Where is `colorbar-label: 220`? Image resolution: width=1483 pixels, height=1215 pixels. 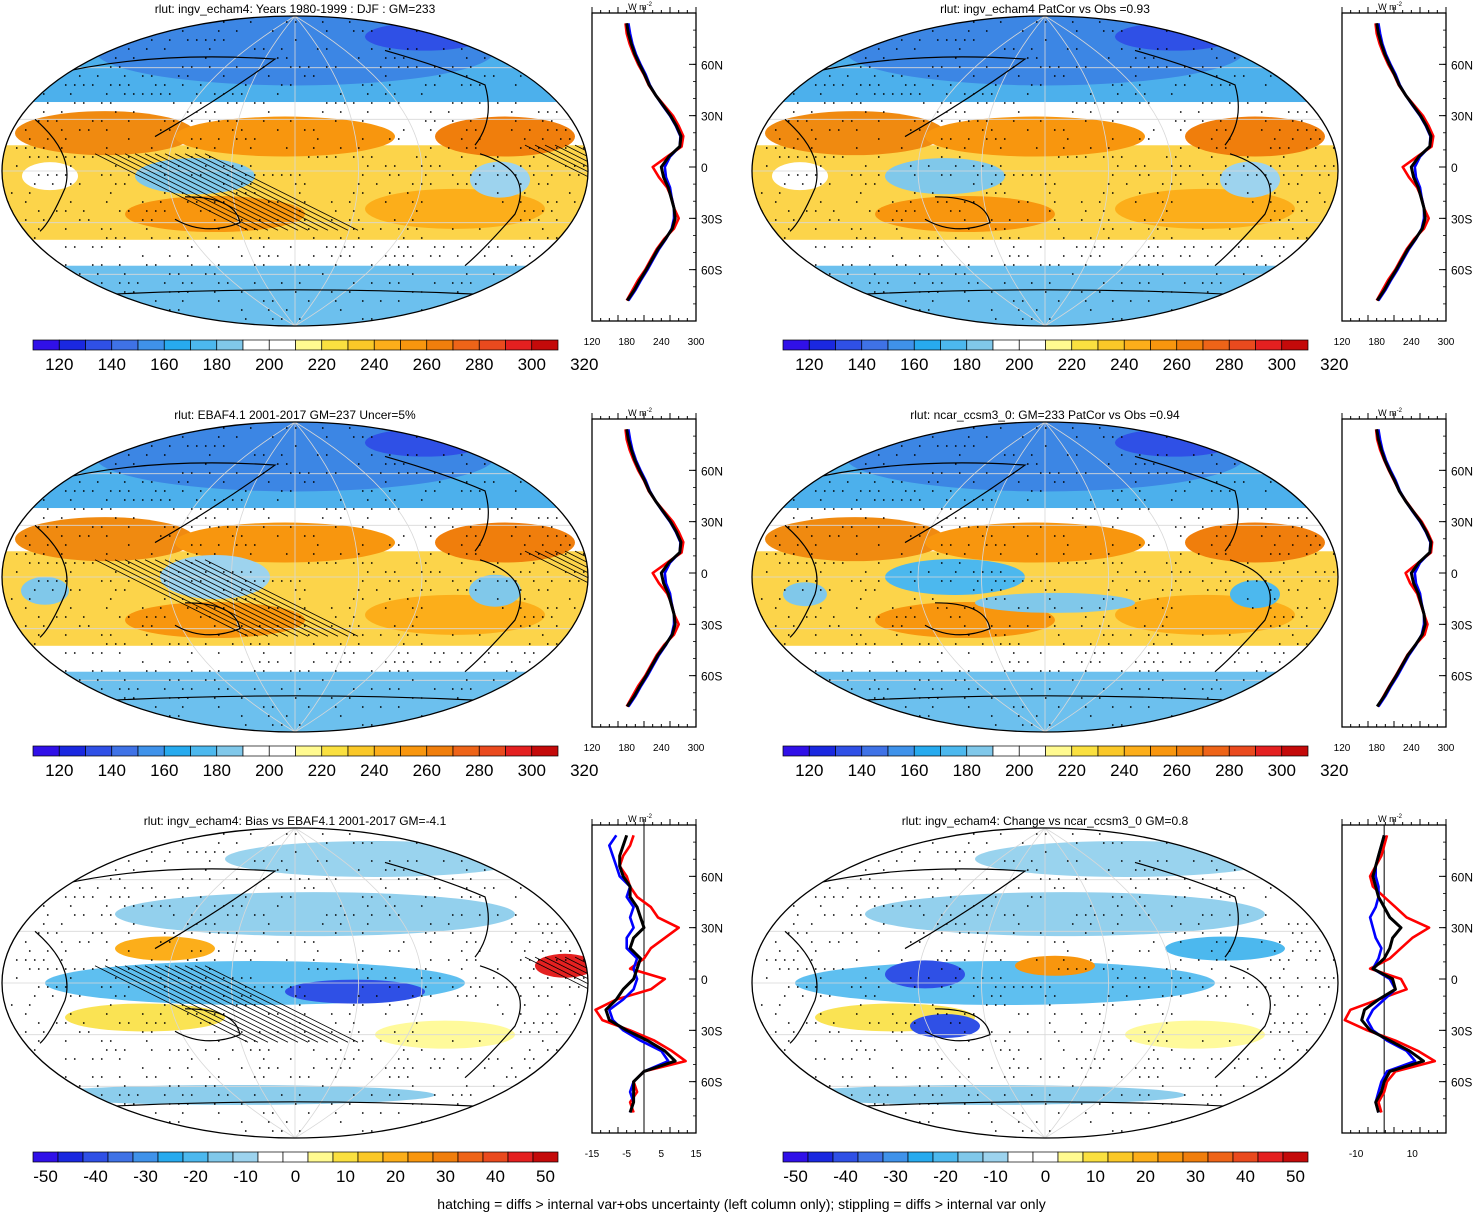 colorbar-label: 220 is located at coordinates (1072, 770).